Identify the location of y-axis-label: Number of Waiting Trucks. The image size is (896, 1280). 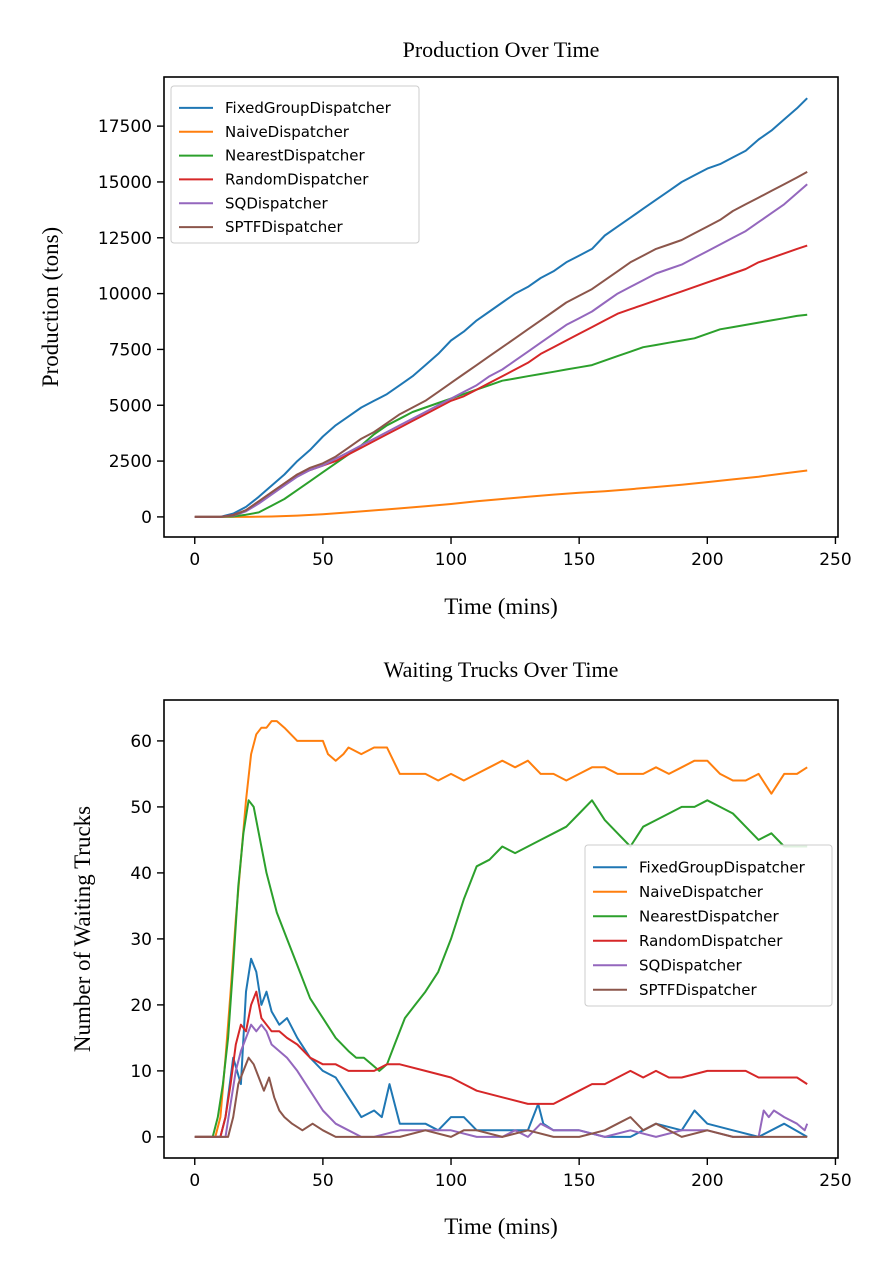
(82, 929).